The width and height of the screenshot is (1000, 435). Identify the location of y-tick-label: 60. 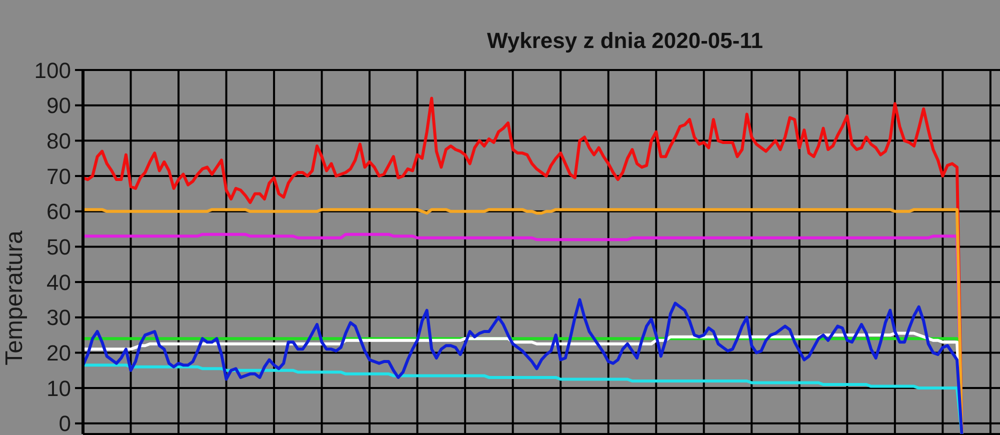
(58, 211).